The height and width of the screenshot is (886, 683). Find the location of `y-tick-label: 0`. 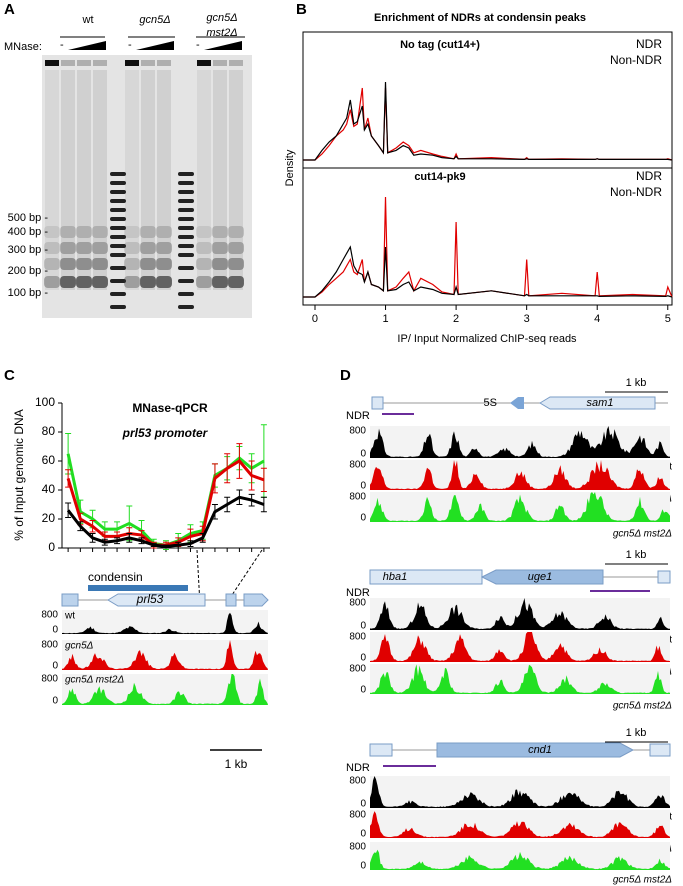

y-tick-label: 0 is located at coordinates (51, 547).